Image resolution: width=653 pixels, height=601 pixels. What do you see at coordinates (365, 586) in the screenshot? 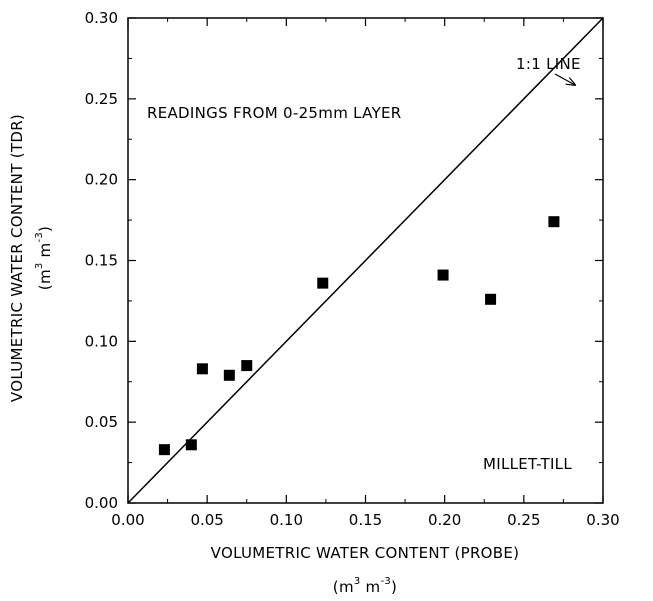
I see `x-axis-unit: (m3 m-3)` at bounding box center [365, 586].